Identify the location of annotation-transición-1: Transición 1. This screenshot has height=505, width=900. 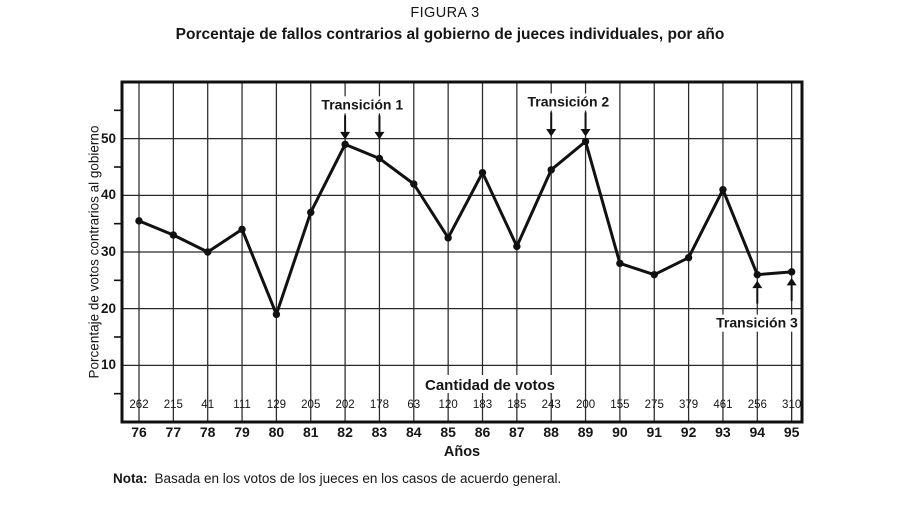
(362, 118).